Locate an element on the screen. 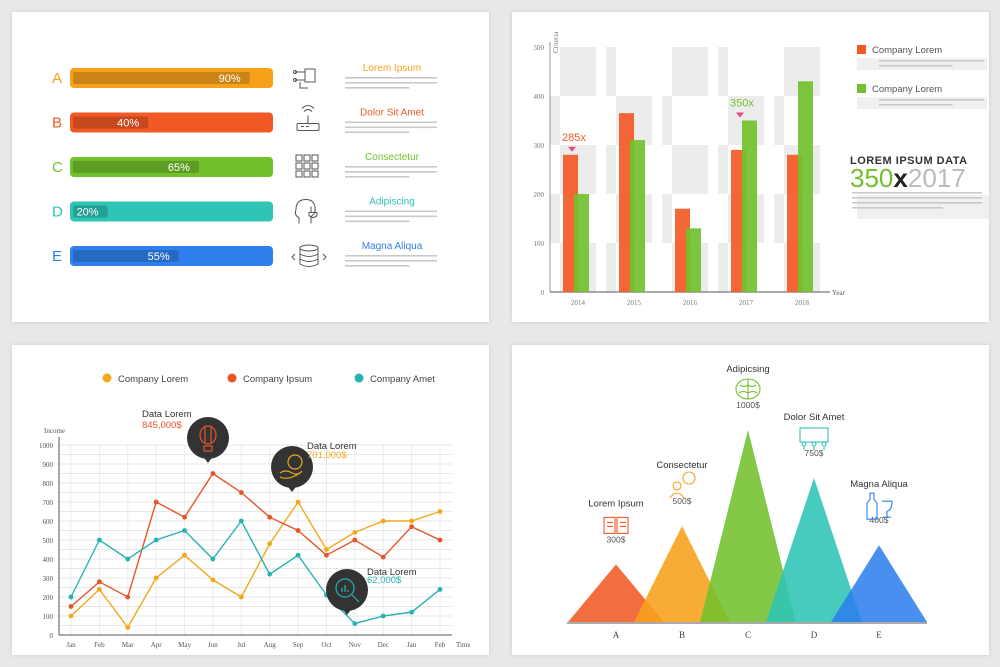  x-tick-label: Sep is located at coordinates (298, 645).